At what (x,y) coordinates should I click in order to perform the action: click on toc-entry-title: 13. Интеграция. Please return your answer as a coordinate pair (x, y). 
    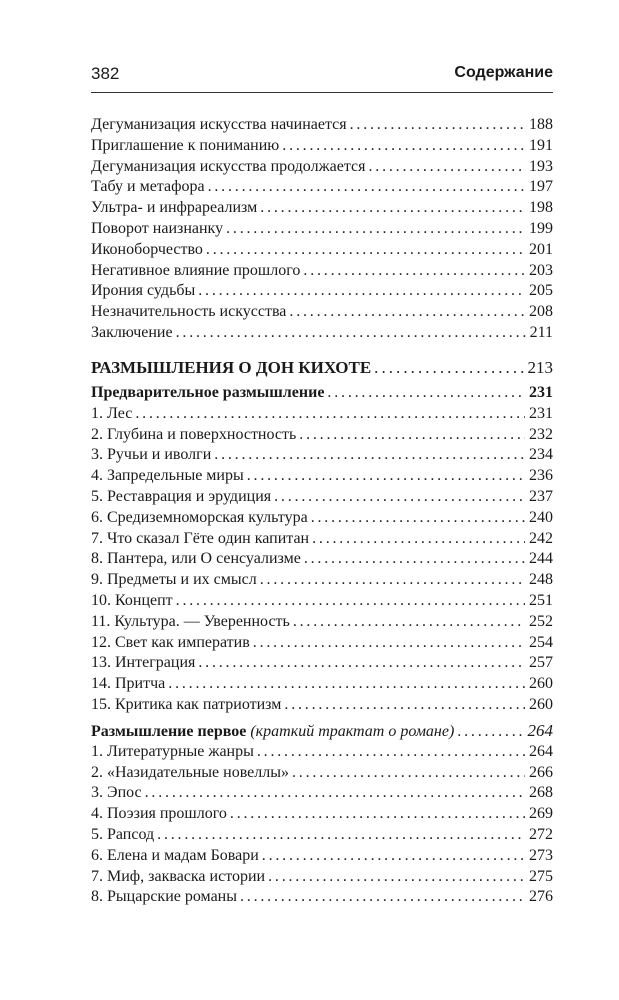
    Looking at the image, I should click on (144, 663).